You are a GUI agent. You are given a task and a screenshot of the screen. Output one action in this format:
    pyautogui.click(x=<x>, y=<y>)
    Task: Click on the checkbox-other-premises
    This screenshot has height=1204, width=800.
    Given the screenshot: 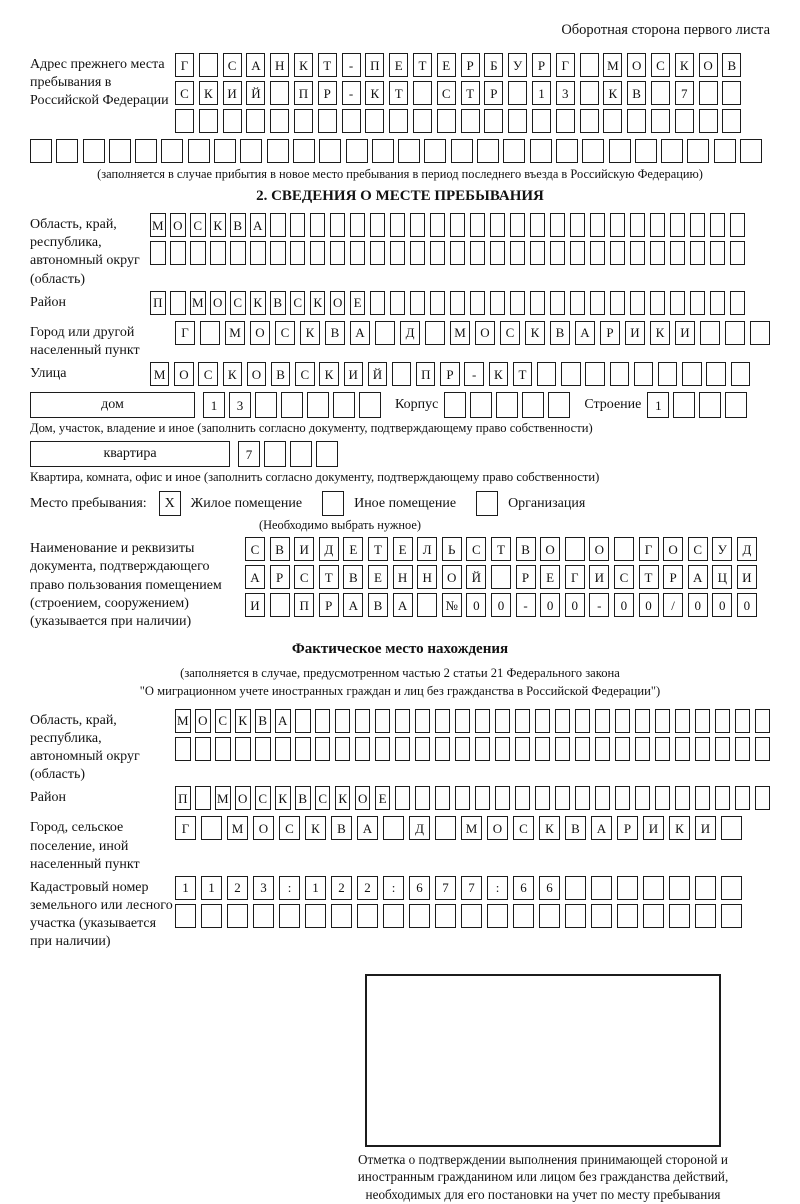 What is the action you would take?
    pyautogui.click(x=333, y=504)
    